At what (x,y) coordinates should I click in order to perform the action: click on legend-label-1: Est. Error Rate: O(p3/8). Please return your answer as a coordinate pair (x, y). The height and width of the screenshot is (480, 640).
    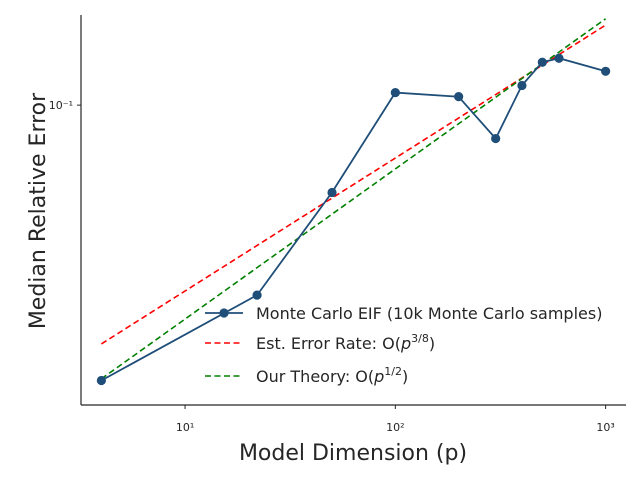
    Looking at the image, I should click on (345, 342).